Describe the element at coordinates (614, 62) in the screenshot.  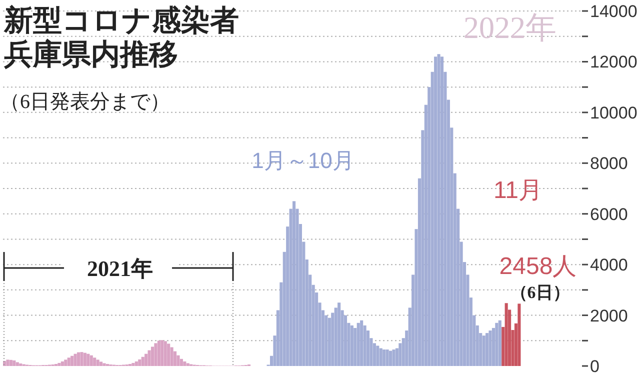
I see `y-tick-label: 12000` at that location.